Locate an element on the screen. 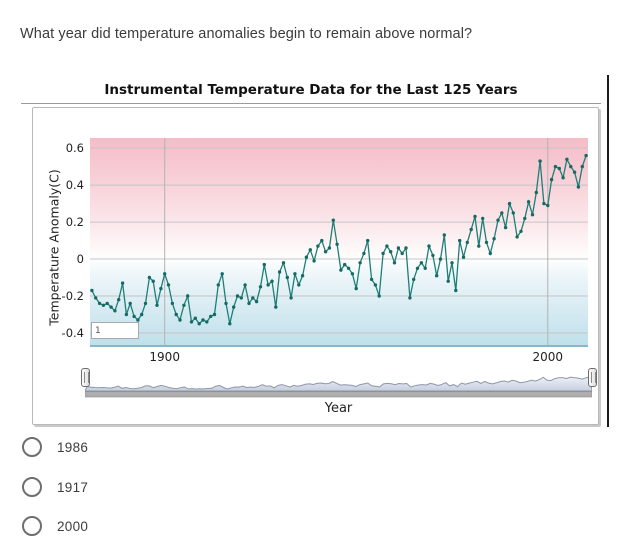 This screenshot has height=556, width=624. annotation-box: 1 is located at coordinates (115, 330).